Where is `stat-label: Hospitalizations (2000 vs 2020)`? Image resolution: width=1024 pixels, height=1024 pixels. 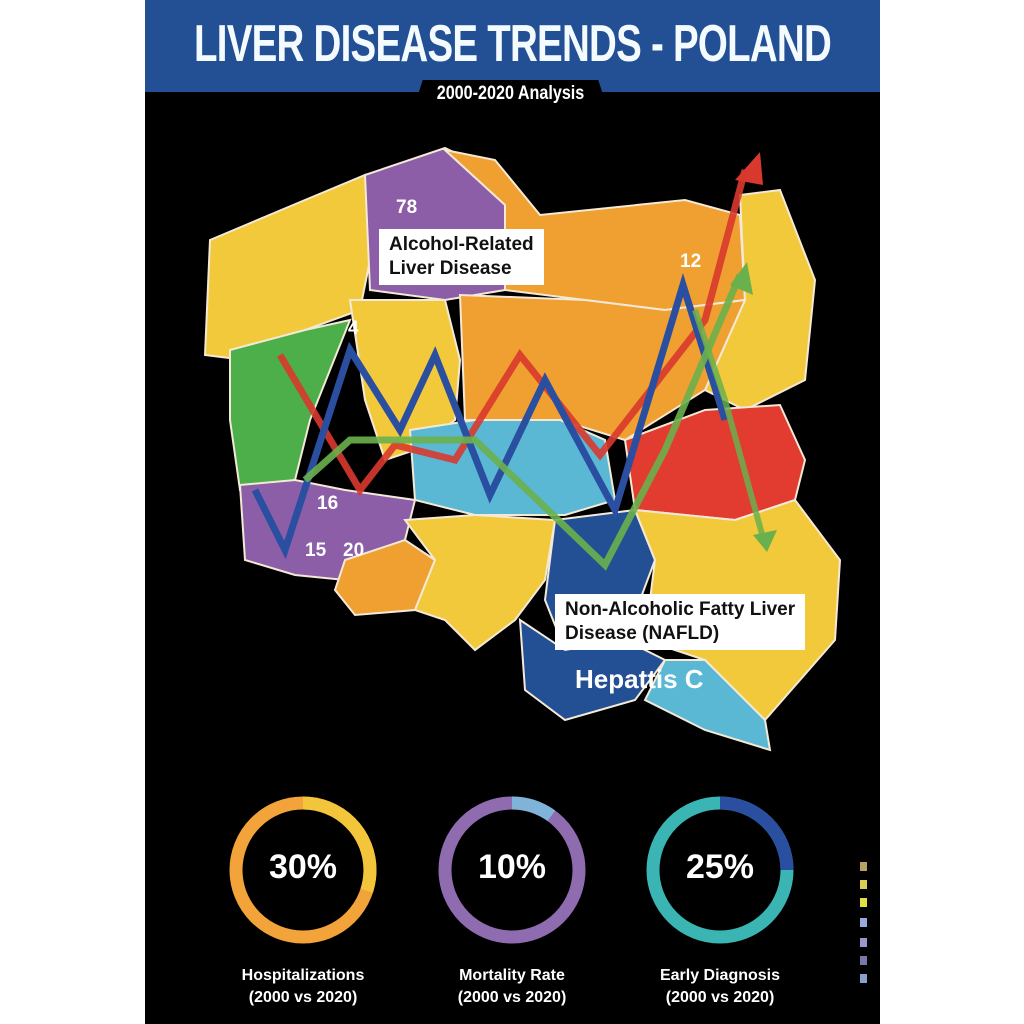
stat-label: Hospitalizations (2000 vs 2020) is located at coordinates (303, 986).